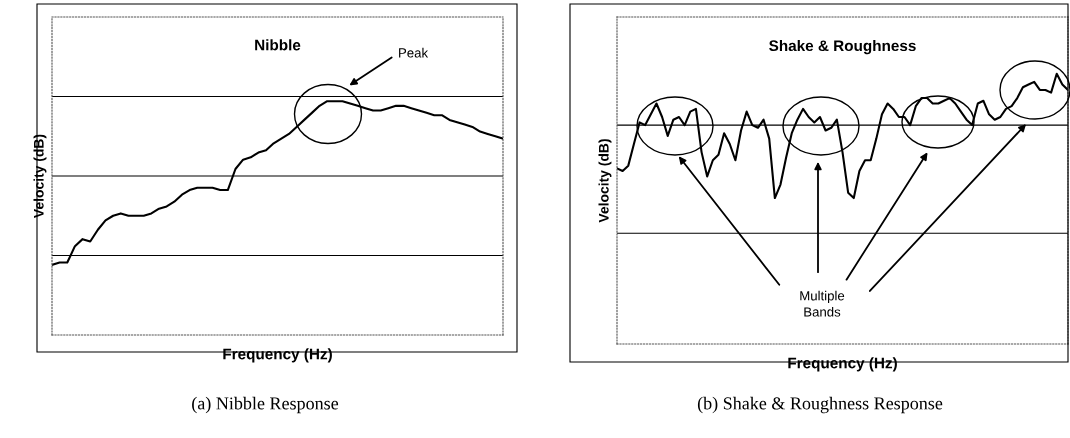 This screenshot has width=1070, height=438. I want to click on text: (b) Shake & Roughness Response, so click(820, 405).